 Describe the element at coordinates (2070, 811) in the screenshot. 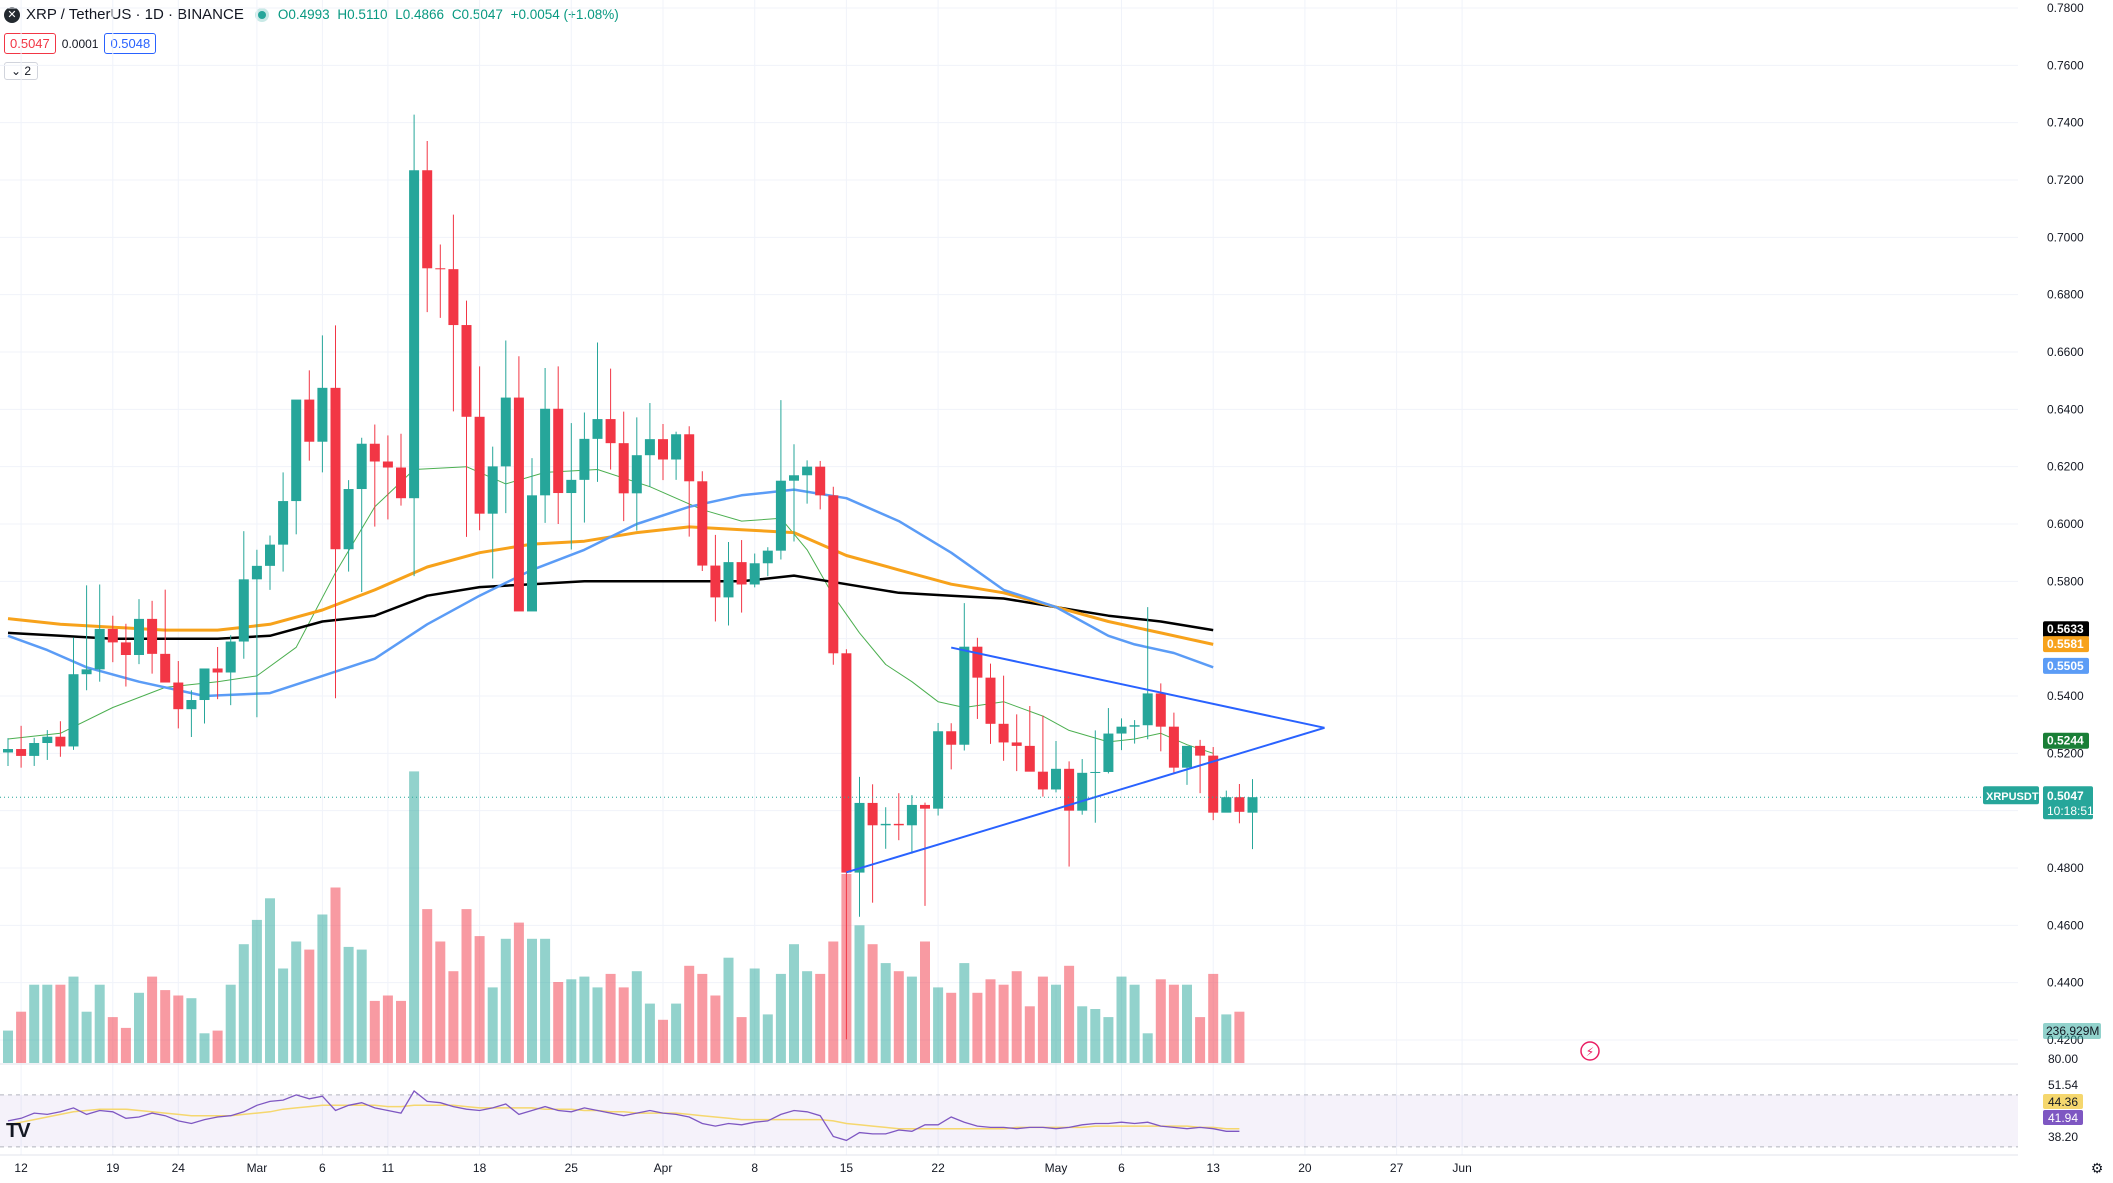

I see `countdown-label: 10:18:51` at that location.